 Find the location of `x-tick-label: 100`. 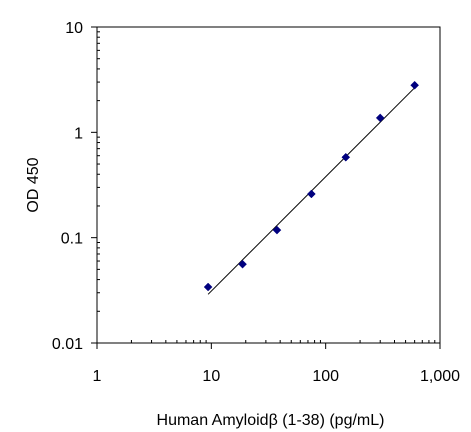

x-tick-label: 100 is located at coordinates (325, 376).